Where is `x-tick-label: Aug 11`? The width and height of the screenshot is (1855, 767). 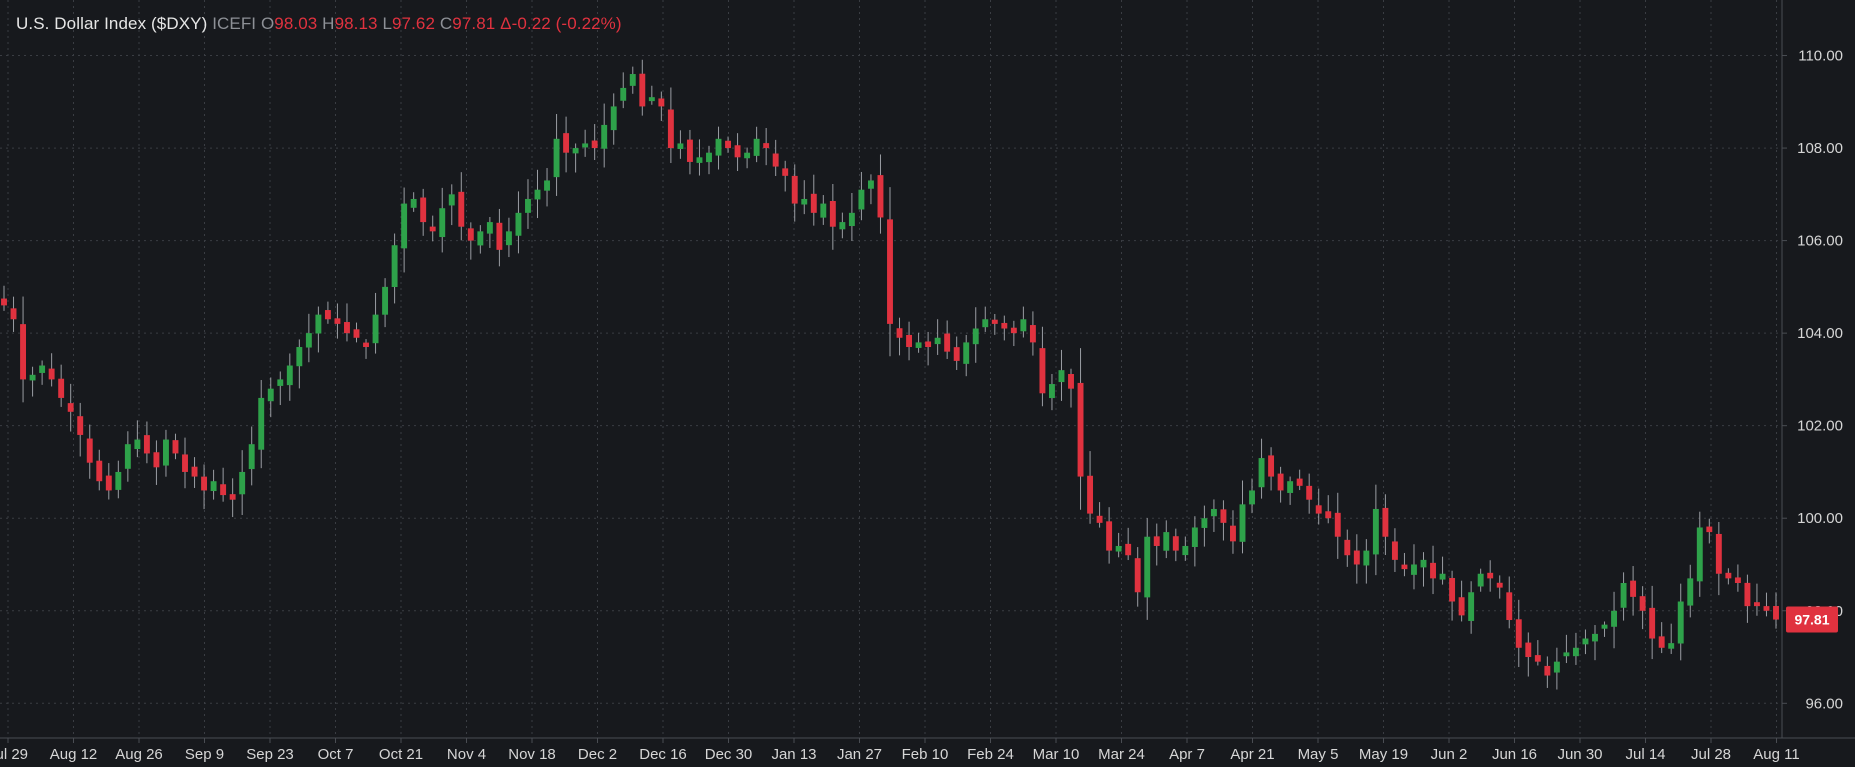 x-tick-label: Aug 11 is located at coordinates (1776, 754).